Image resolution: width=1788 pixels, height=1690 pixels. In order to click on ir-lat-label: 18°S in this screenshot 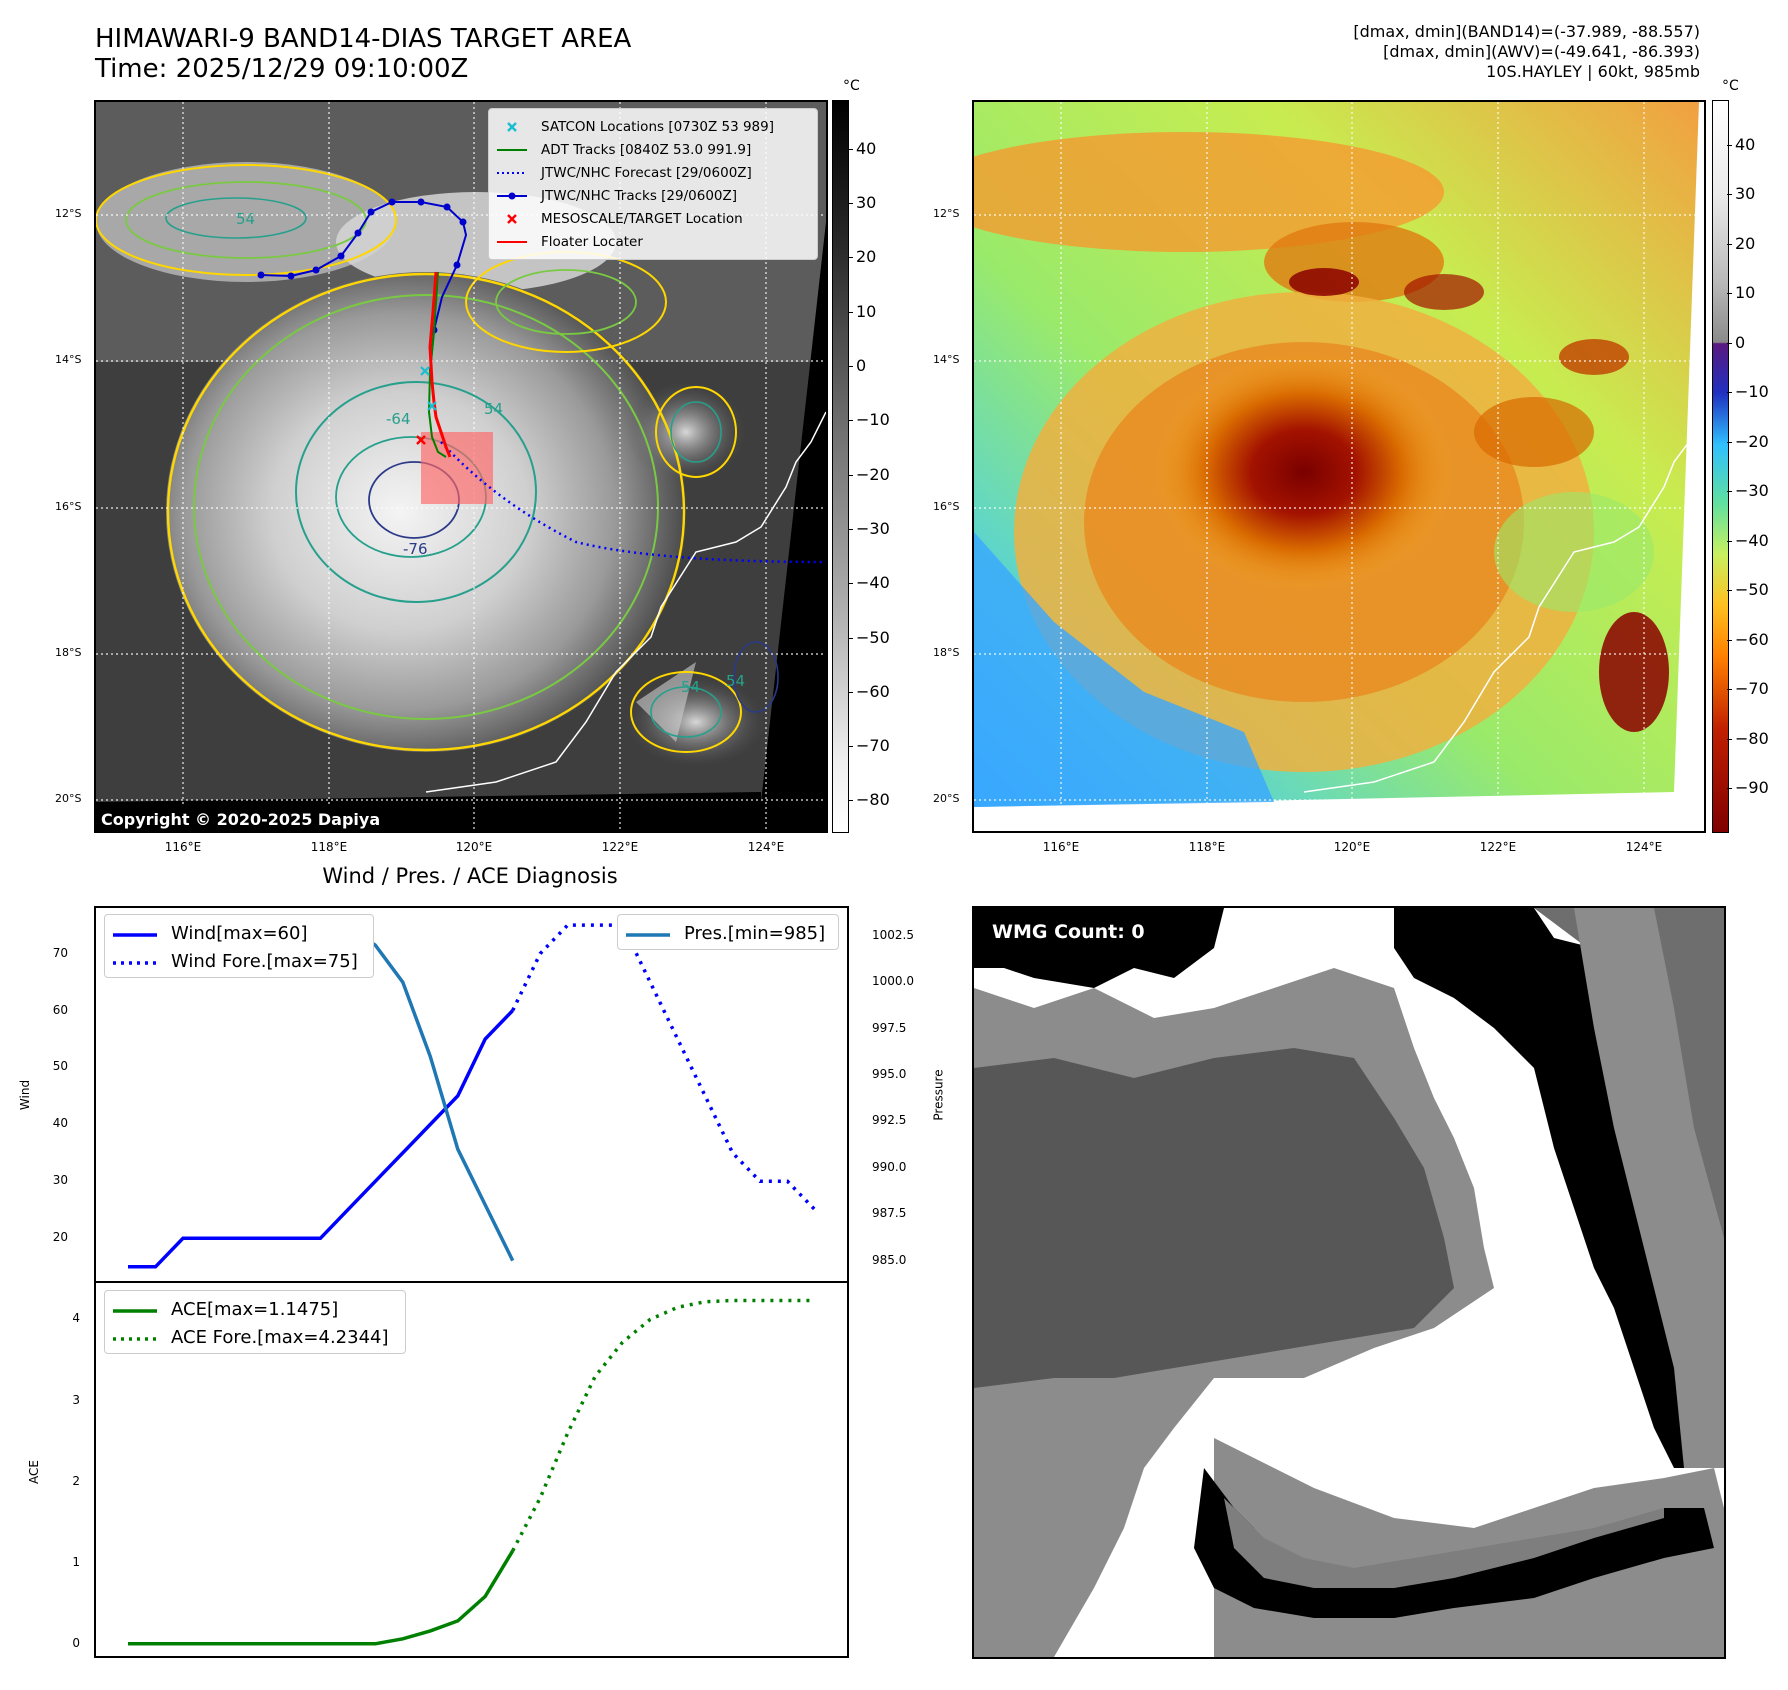, I will do `click(68, 652)`.